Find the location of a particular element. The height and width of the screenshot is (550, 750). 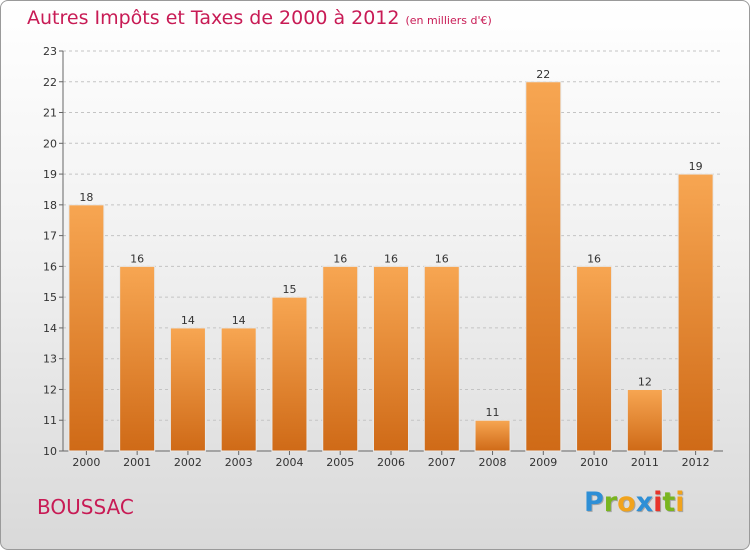

proxiti-logo: Proxiti is located at coordinates (634, 502).